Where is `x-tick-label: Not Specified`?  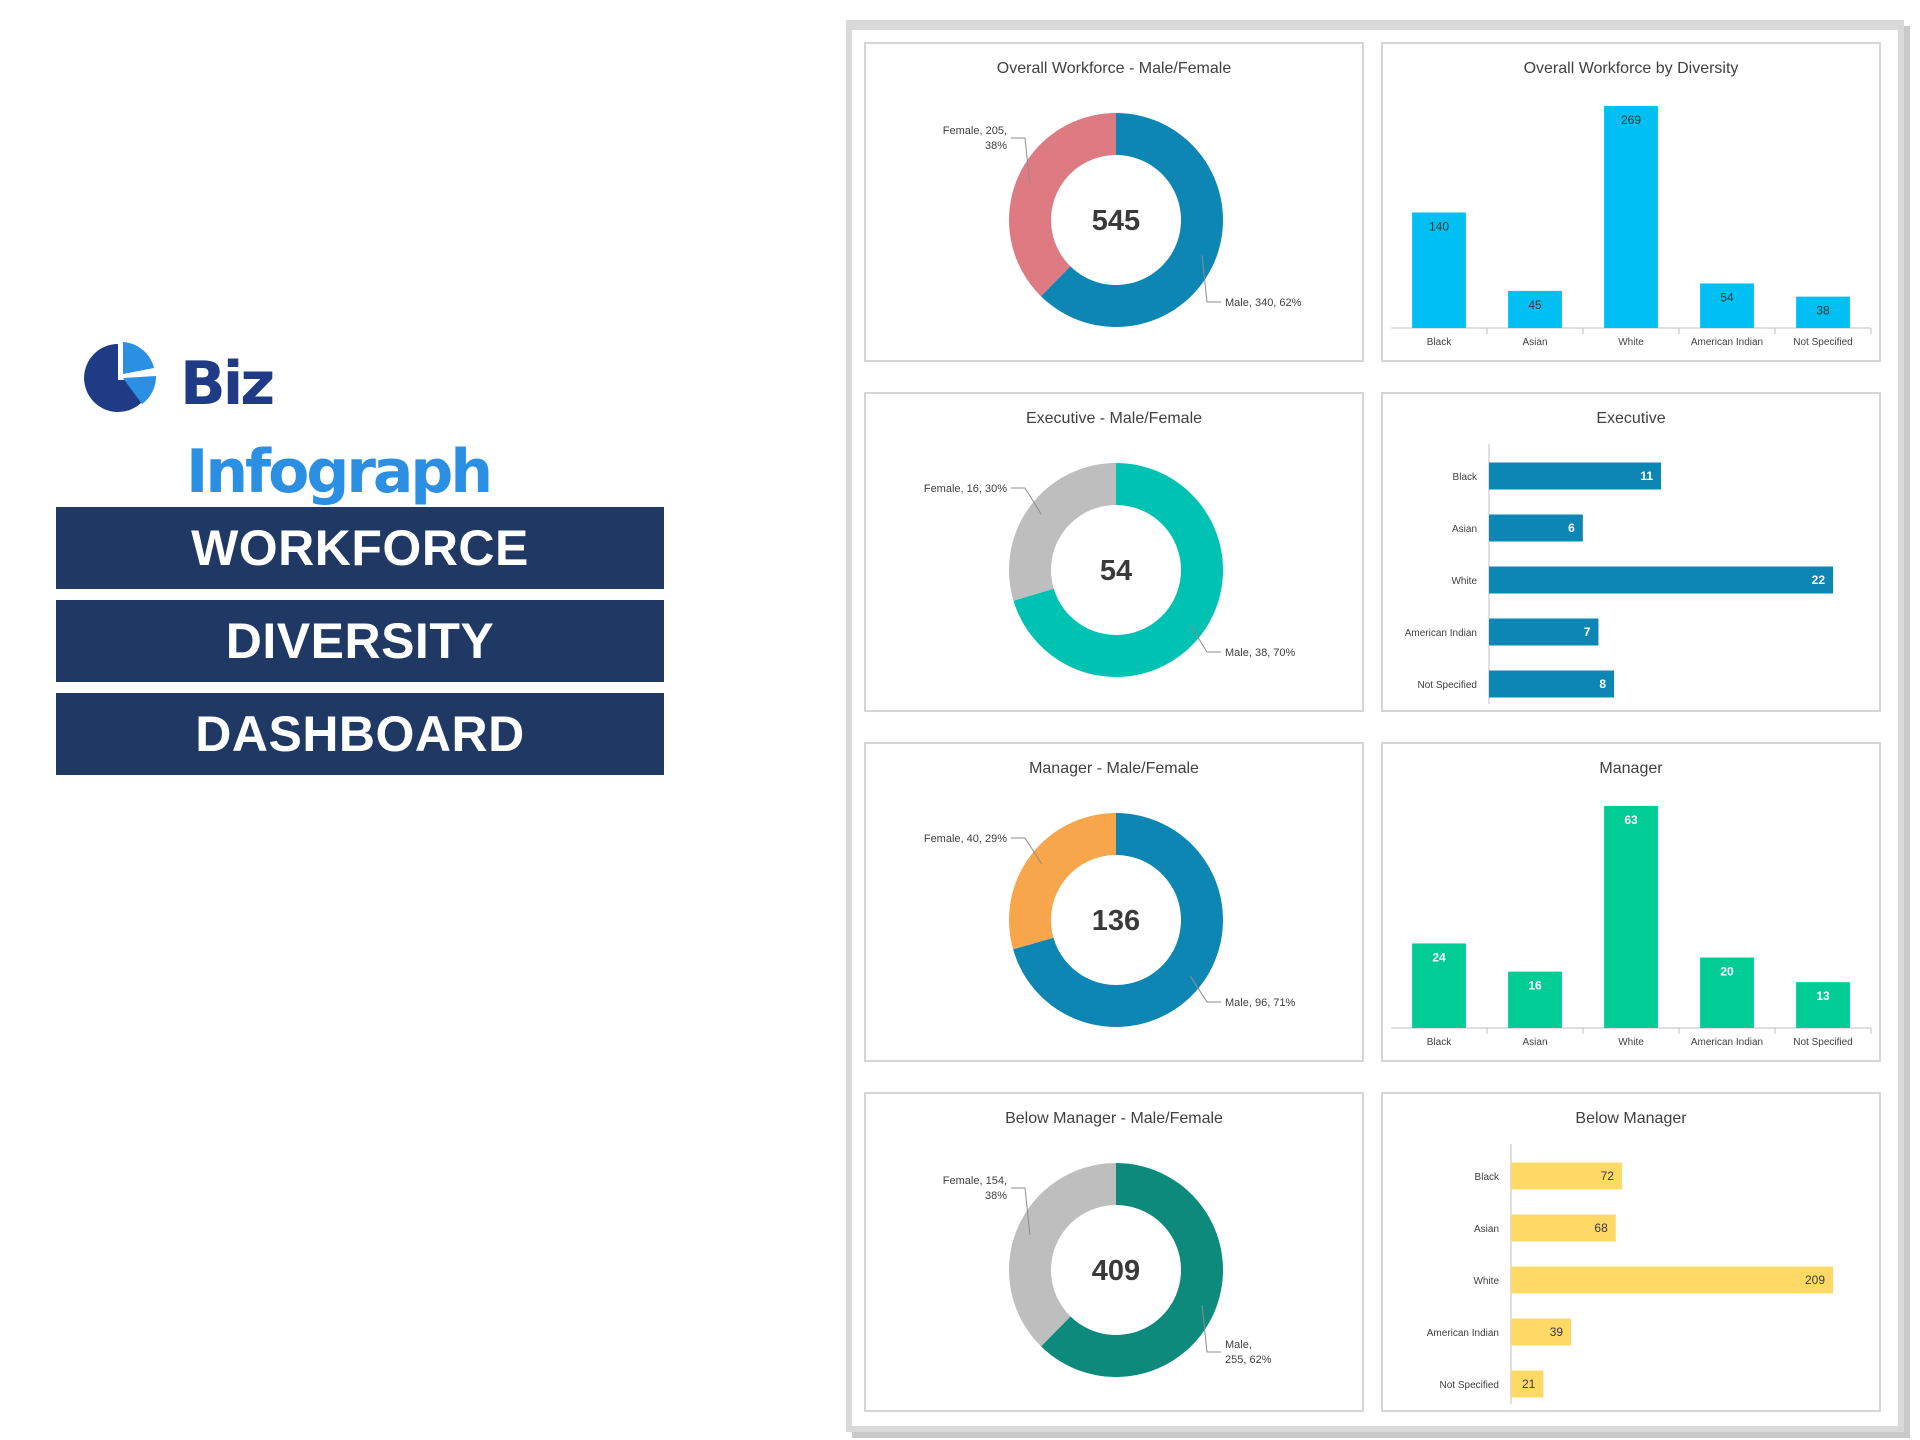
x-tick-label: Not Specified is located at coordinates (1822, 342).